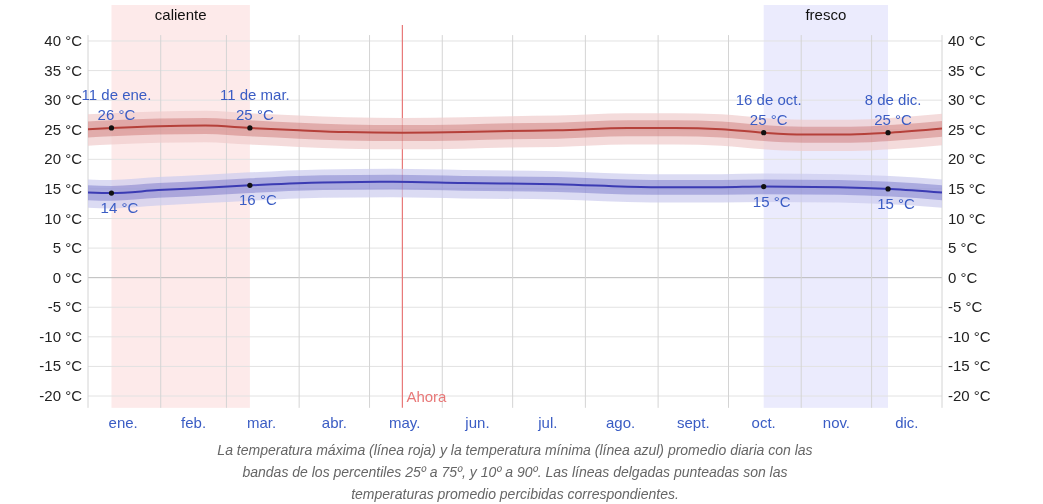 Image resolution: width=1043 pixels, height=504 pixels. I want to click on text: La temperatura máxima (línea roja) y la temperatura mínima (línea azul) promedio diaria con las bandas de los percentiles 25º a 75º, y 10º a 90º. Las líneas delgadas punteadas son las temperaturas promedio percibidas correspondientes., so click(515, 472).